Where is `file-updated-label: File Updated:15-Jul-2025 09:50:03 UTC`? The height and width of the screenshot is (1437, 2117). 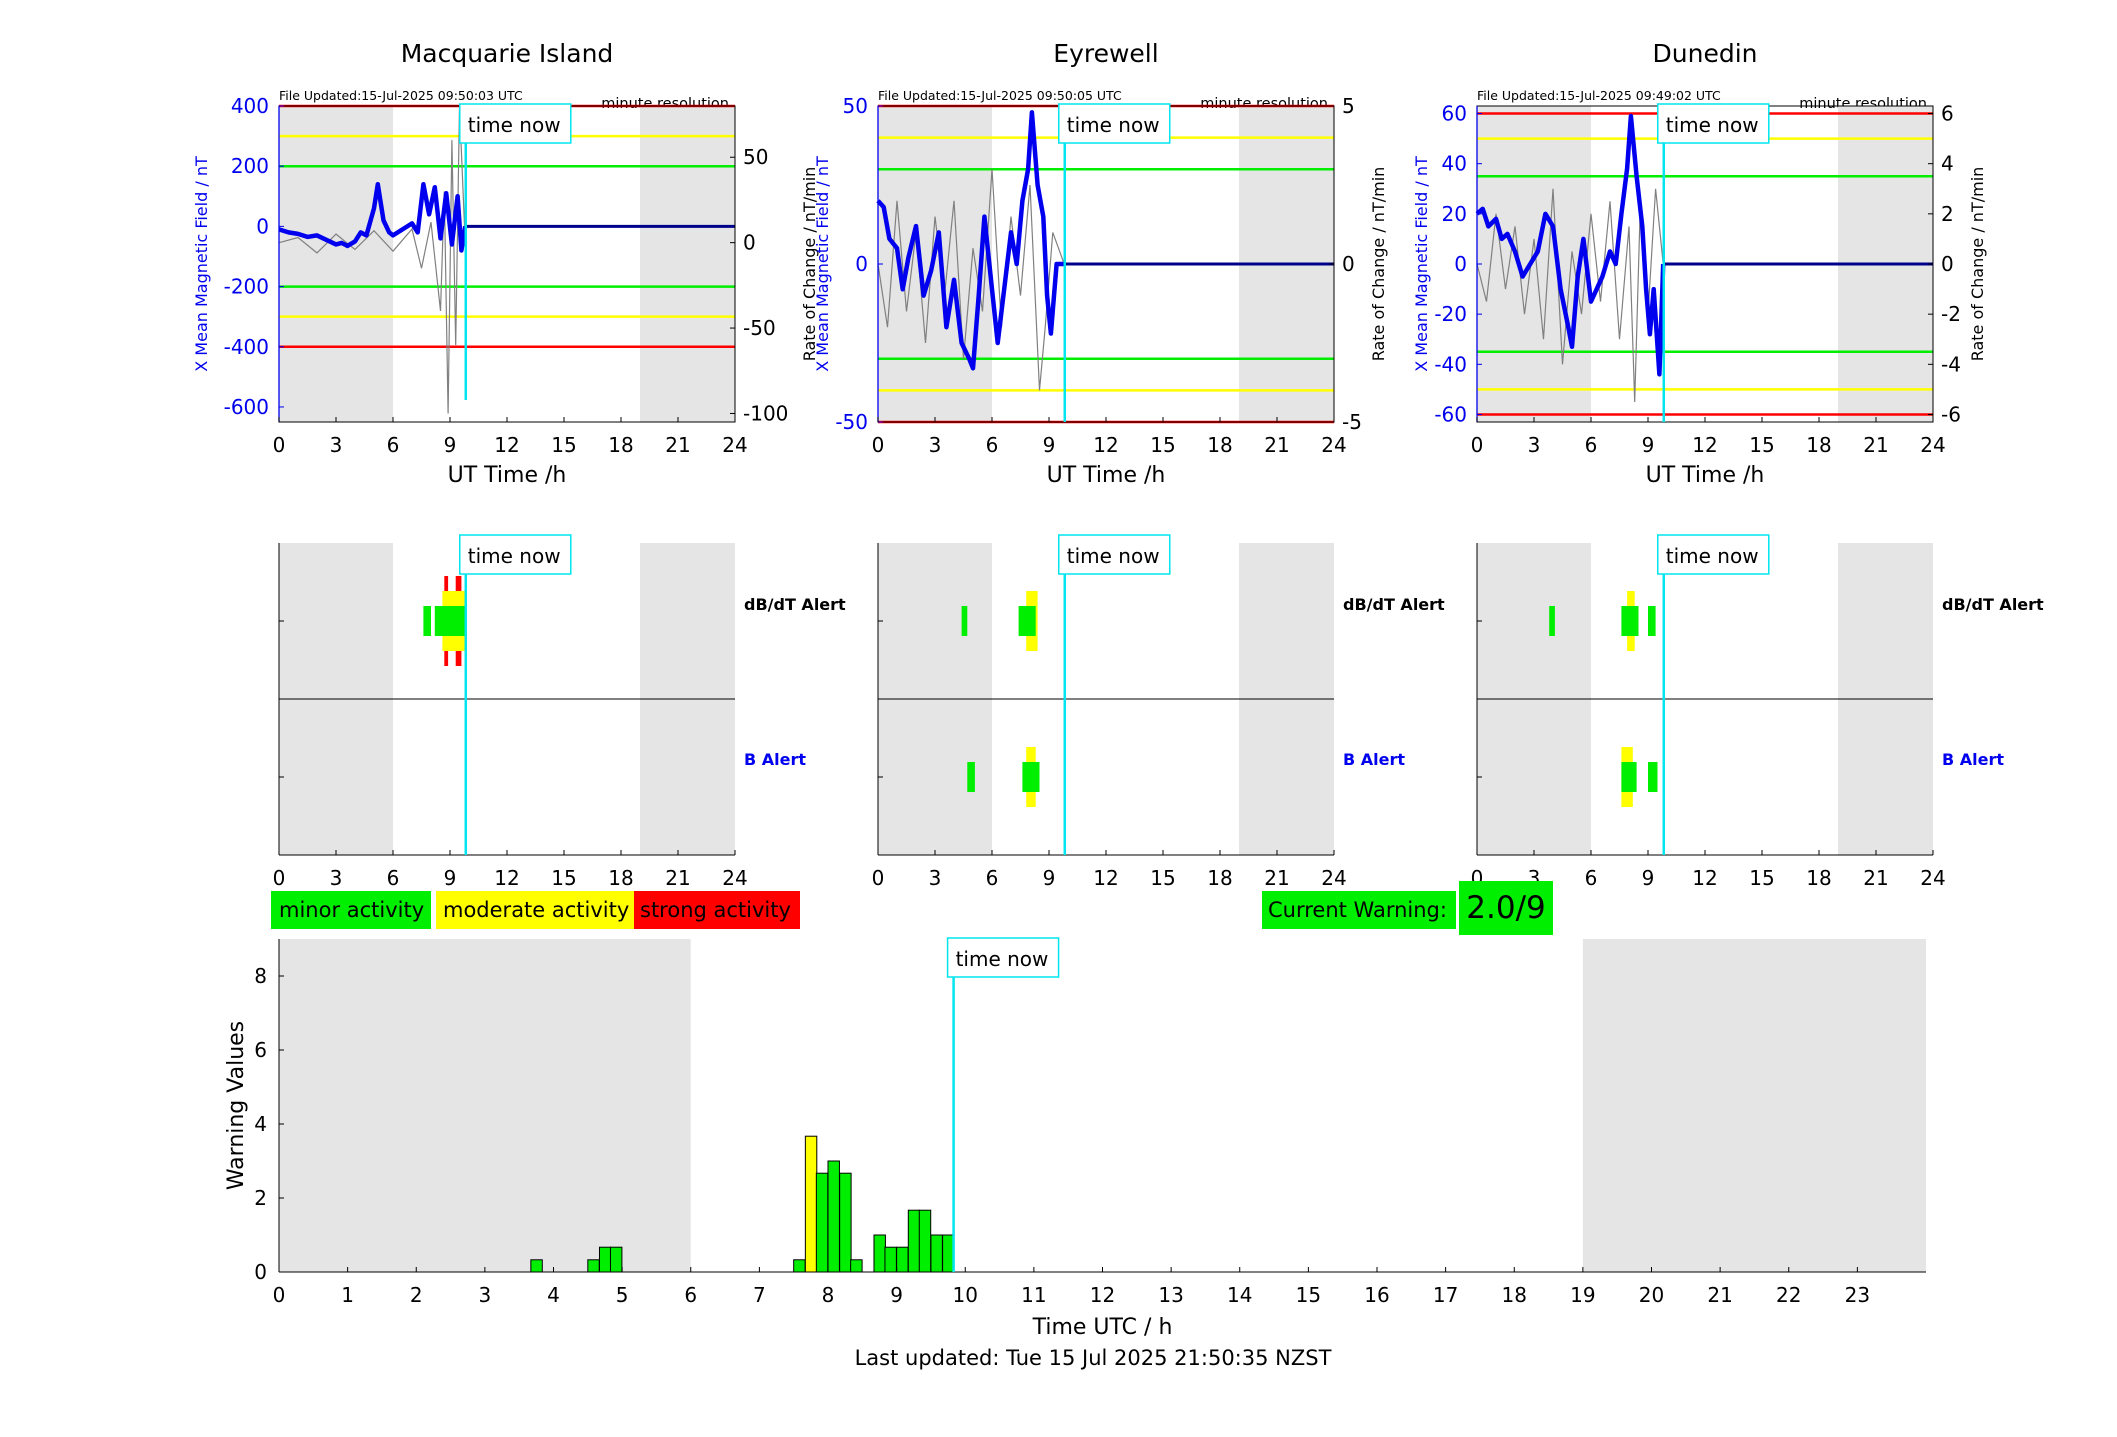 file-updated-label: File Updated:15-Jul-2025 09:50:03 UTC is located at coordinates (401, 95).